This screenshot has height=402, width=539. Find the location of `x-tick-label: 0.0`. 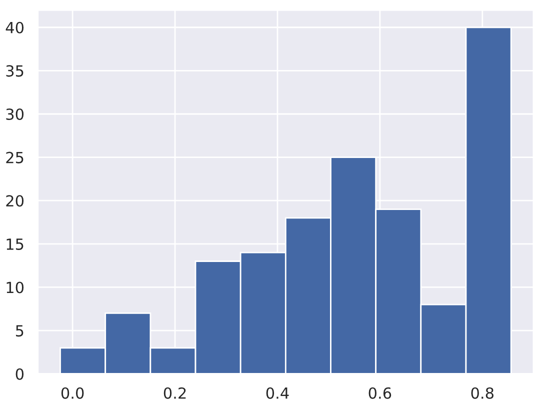

x-tick-label: 0.0 is located at coordinates (72, 393).